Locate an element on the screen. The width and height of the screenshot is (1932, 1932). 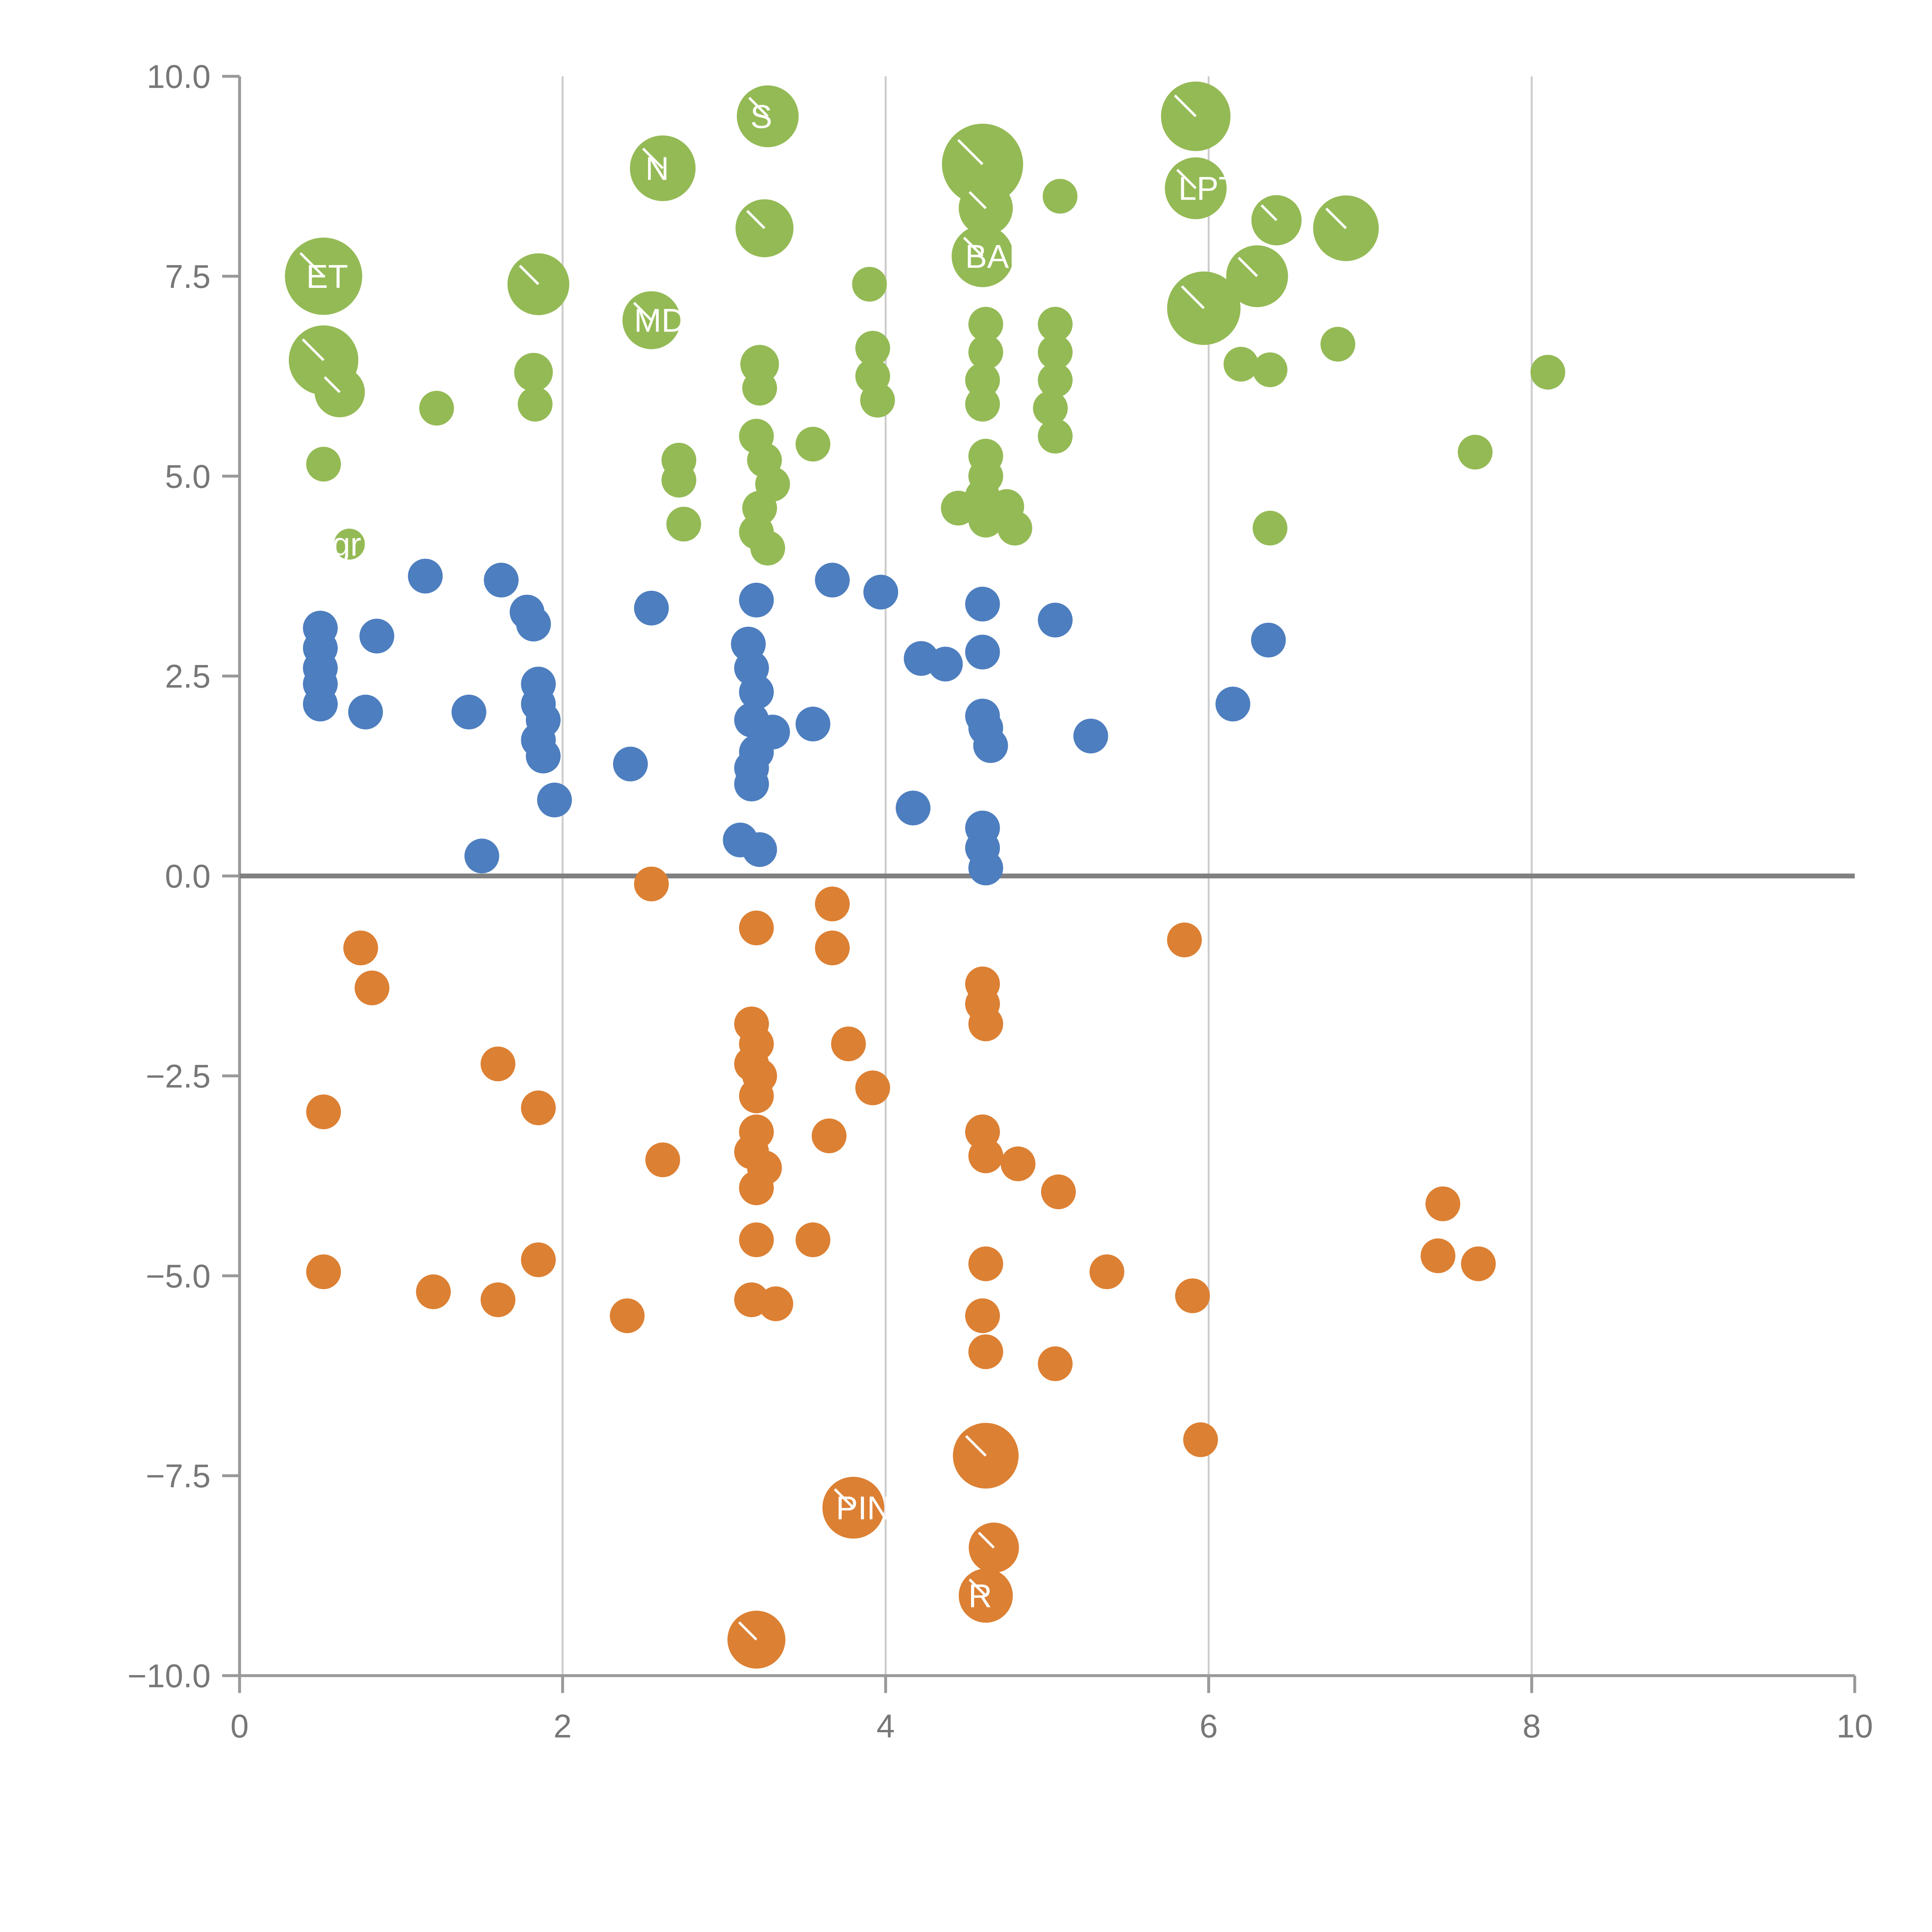
bubble-label: R is located at coordinates (980, 1597).